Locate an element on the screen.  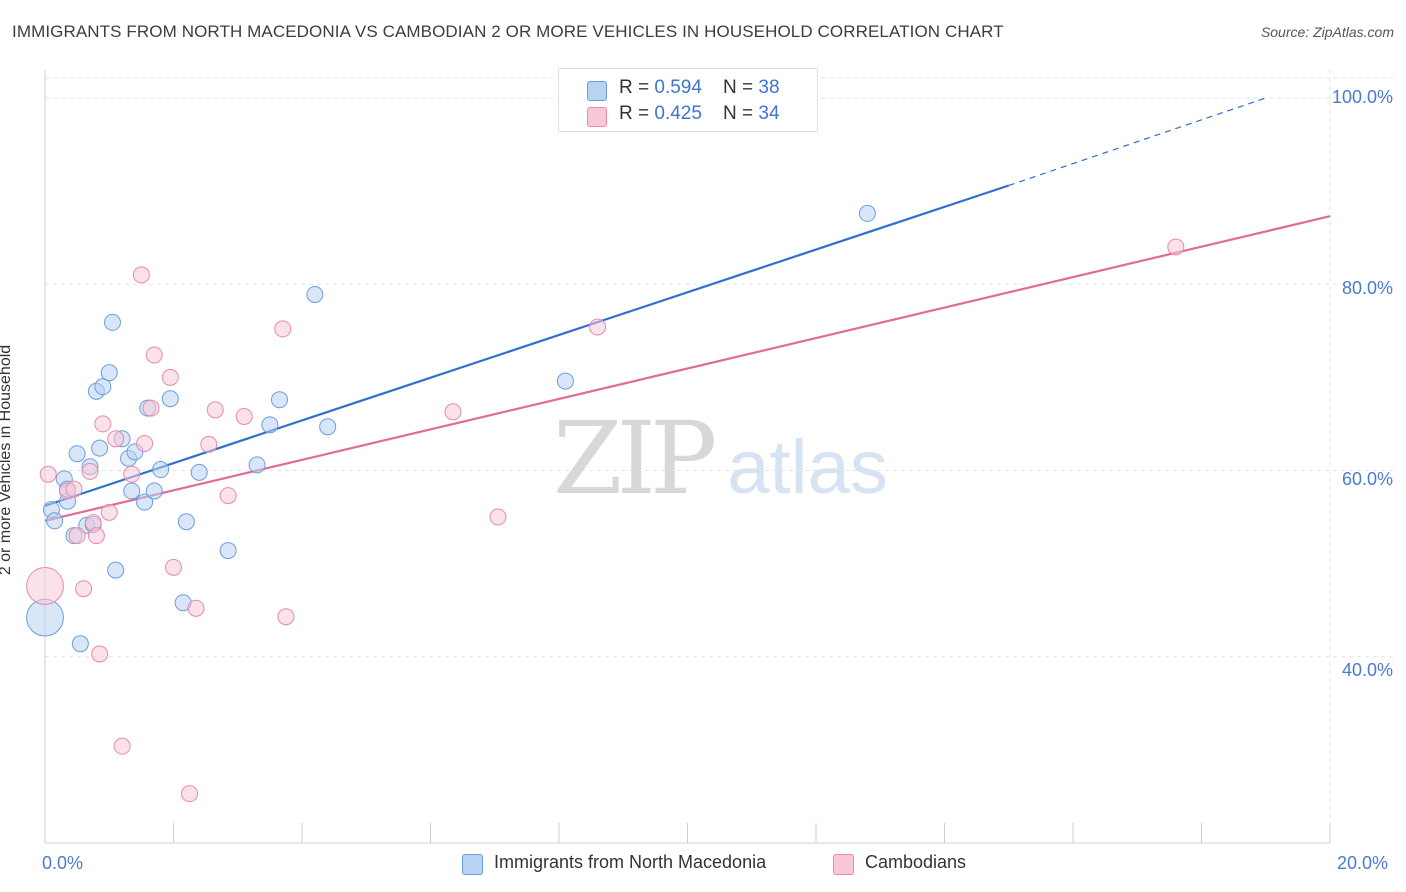
n-value: 34 is located at coordinates (769, 113).